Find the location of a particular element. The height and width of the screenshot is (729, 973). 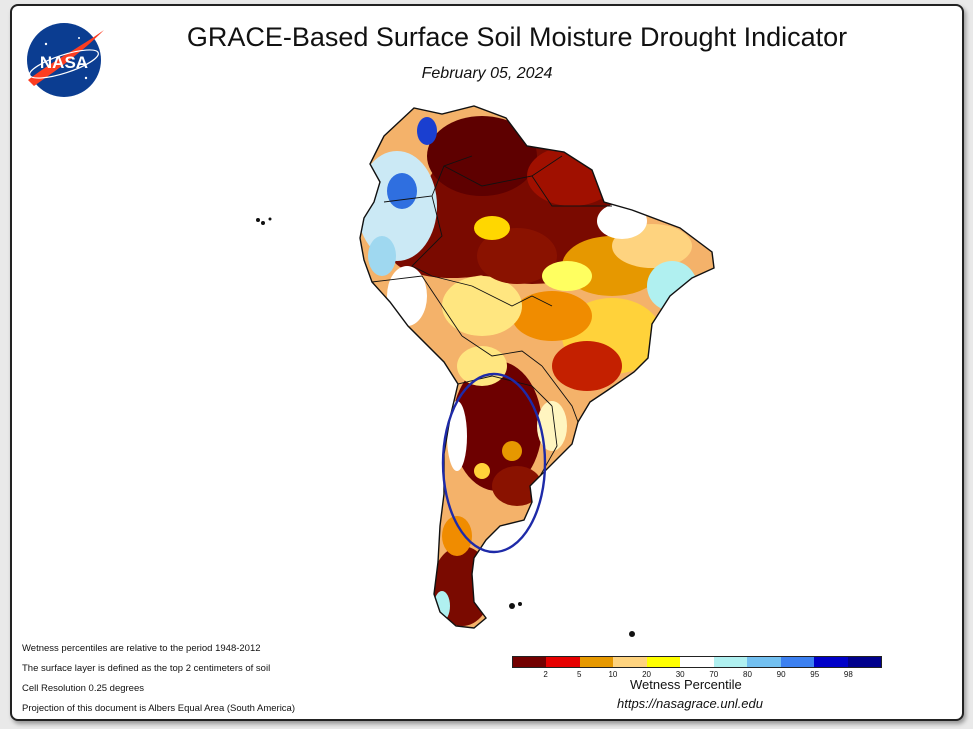

legend-title: Wetness Percentile is located at coordinates (686, 684).